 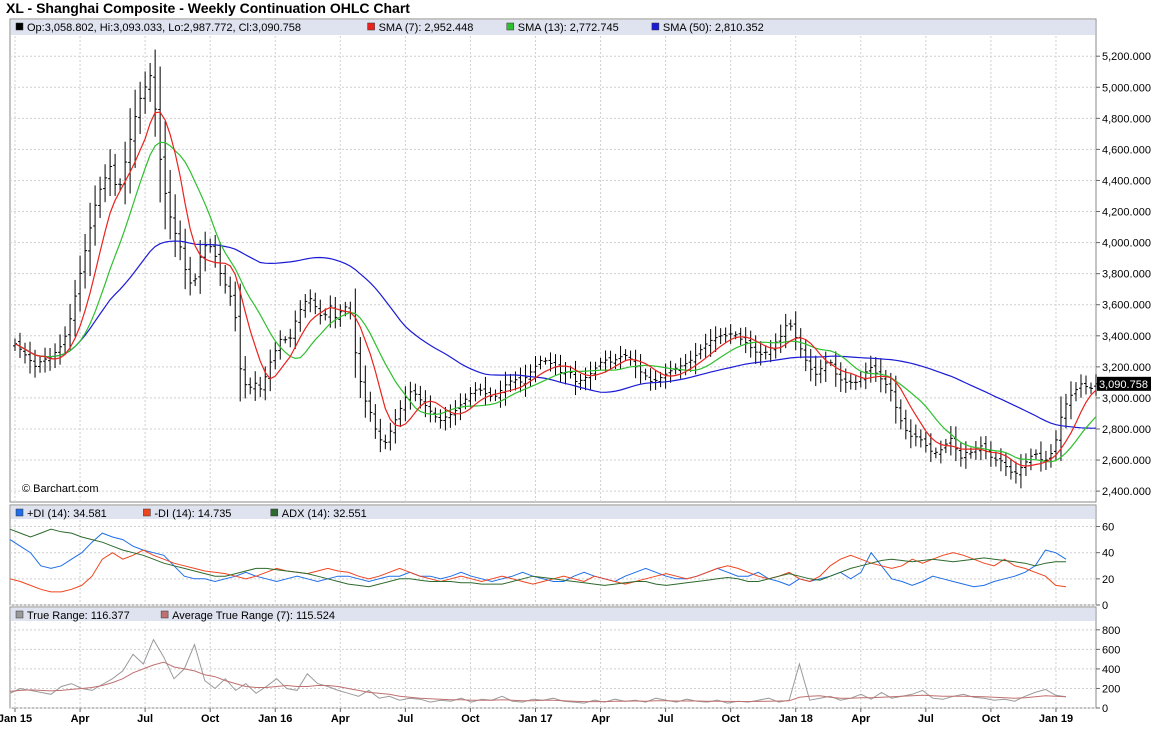 What do you see at coordinates (1126, 306) in the screenshot?
I see `y-tick-label: 3,600.000` at bounding box center [1126, 306].